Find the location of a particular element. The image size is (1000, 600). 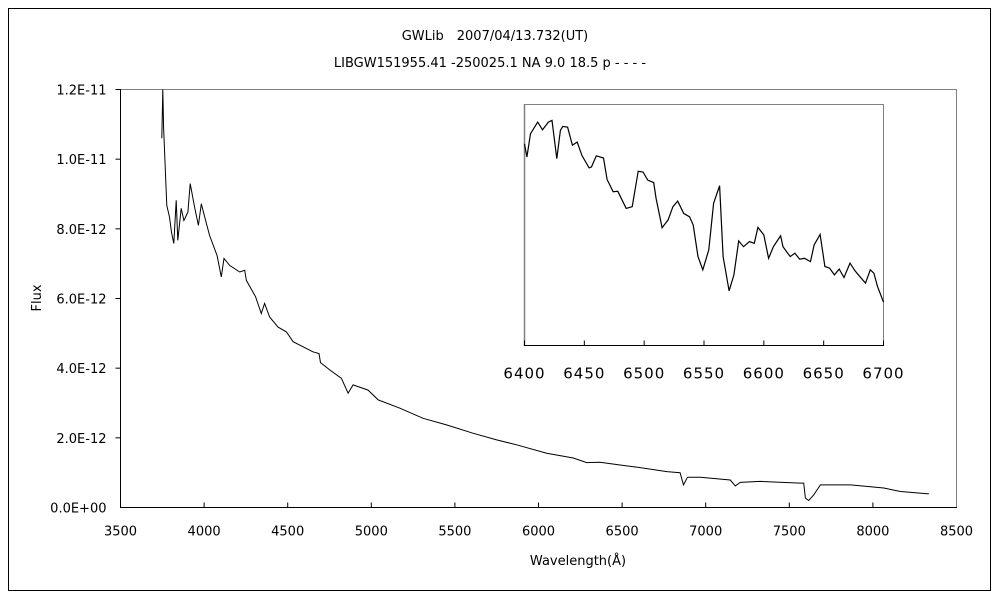

inset-x-tick-label: 6600 is located at coordinates (764, 374).